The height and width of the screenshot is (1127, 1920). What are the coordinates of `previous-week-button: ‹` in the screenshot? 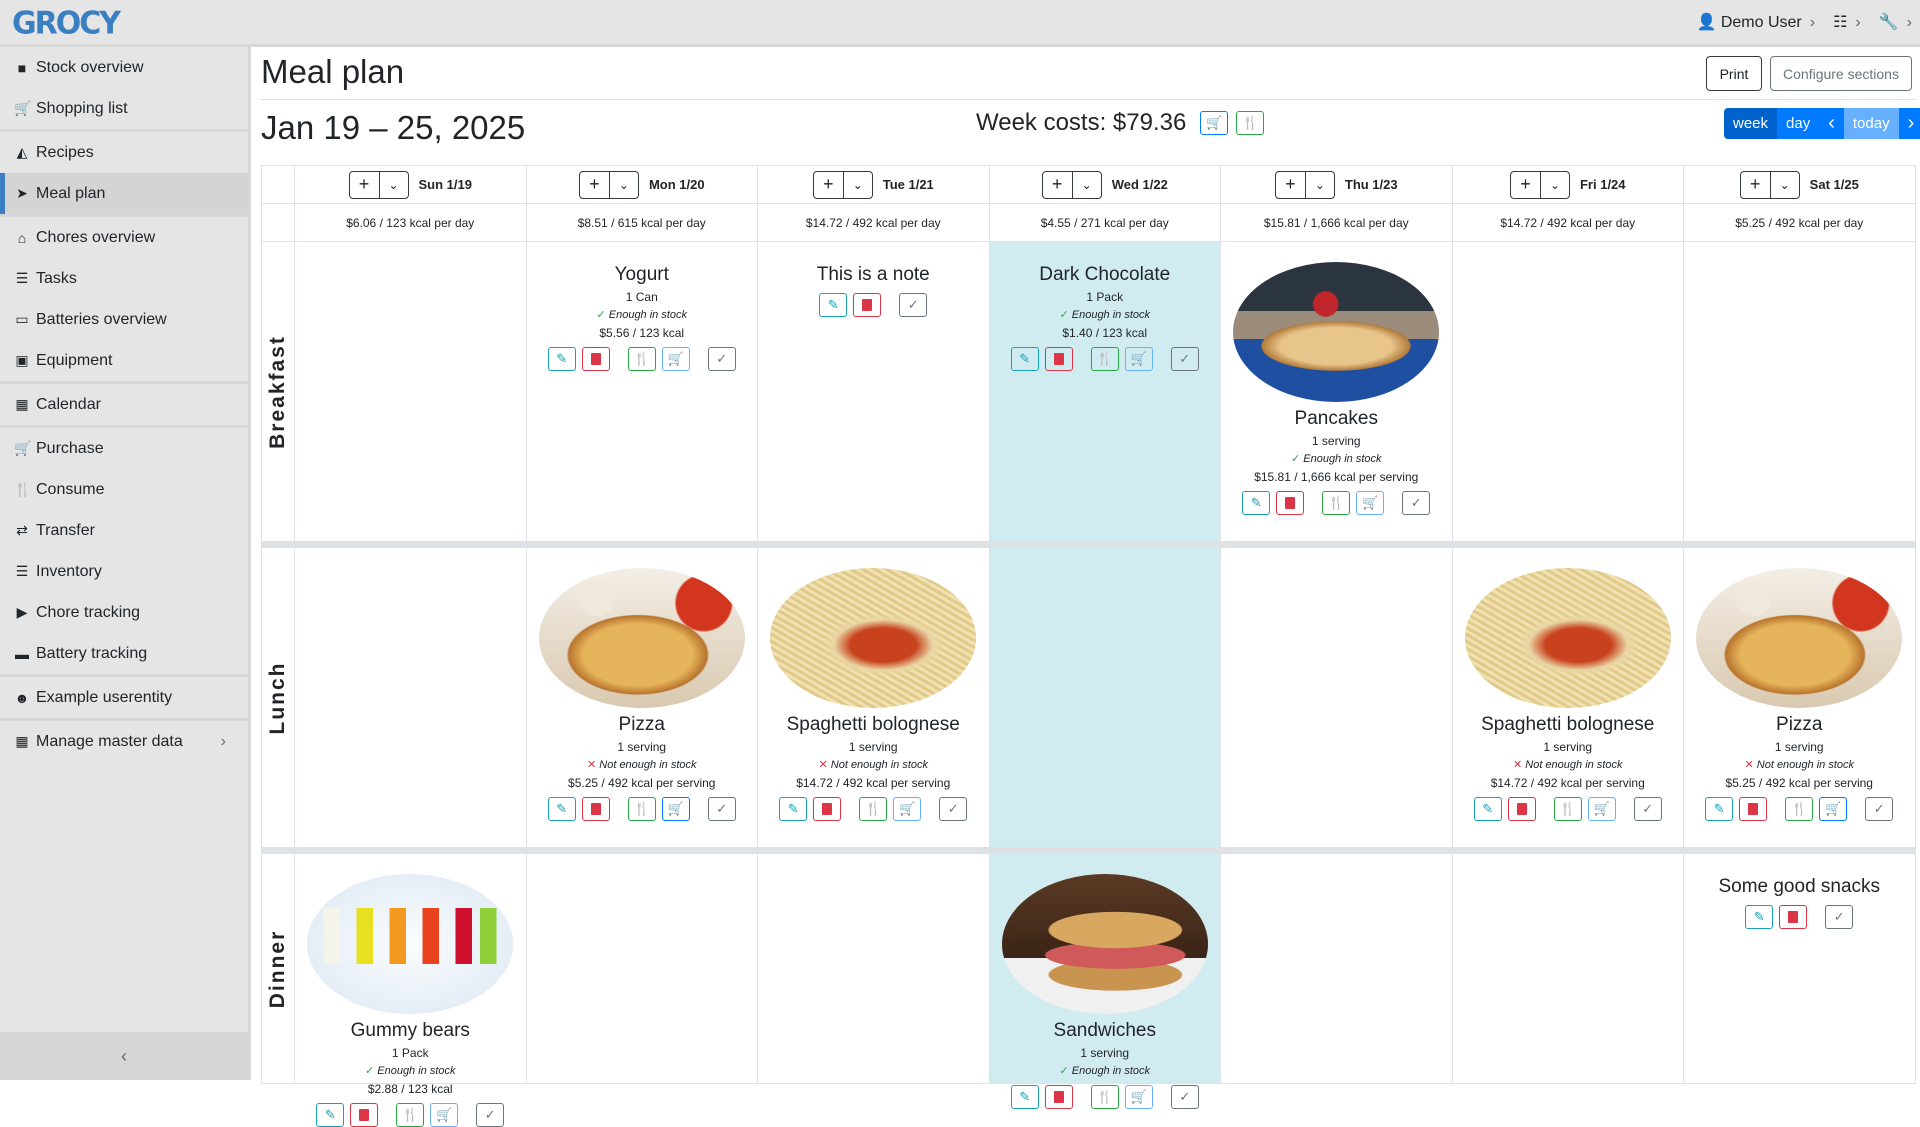 It's located at (1831, 123).